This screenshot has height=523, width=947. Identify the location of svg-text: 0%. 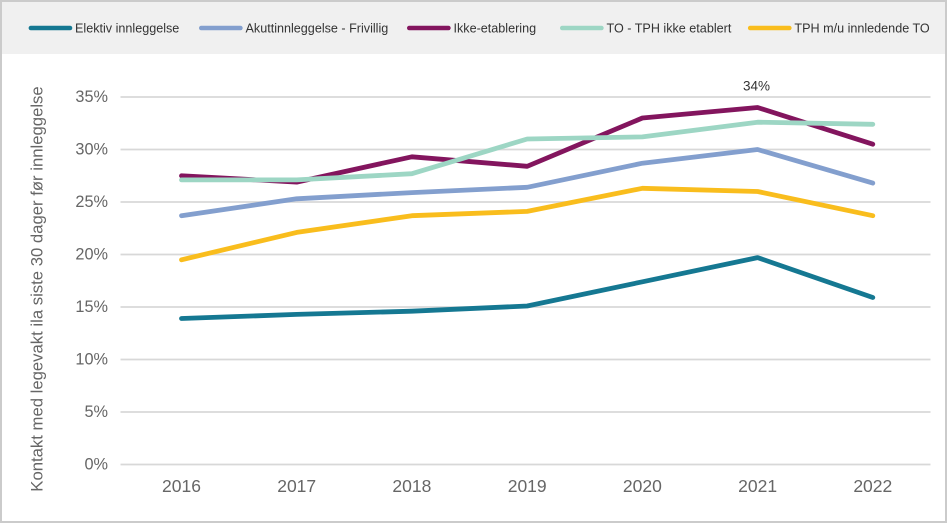
(96, 465).